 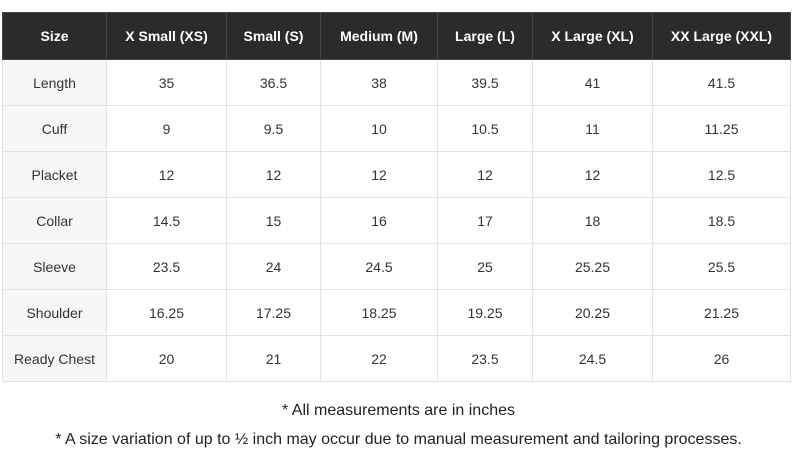 I want to click on cell: 9.5, so click(x=273, y=128).